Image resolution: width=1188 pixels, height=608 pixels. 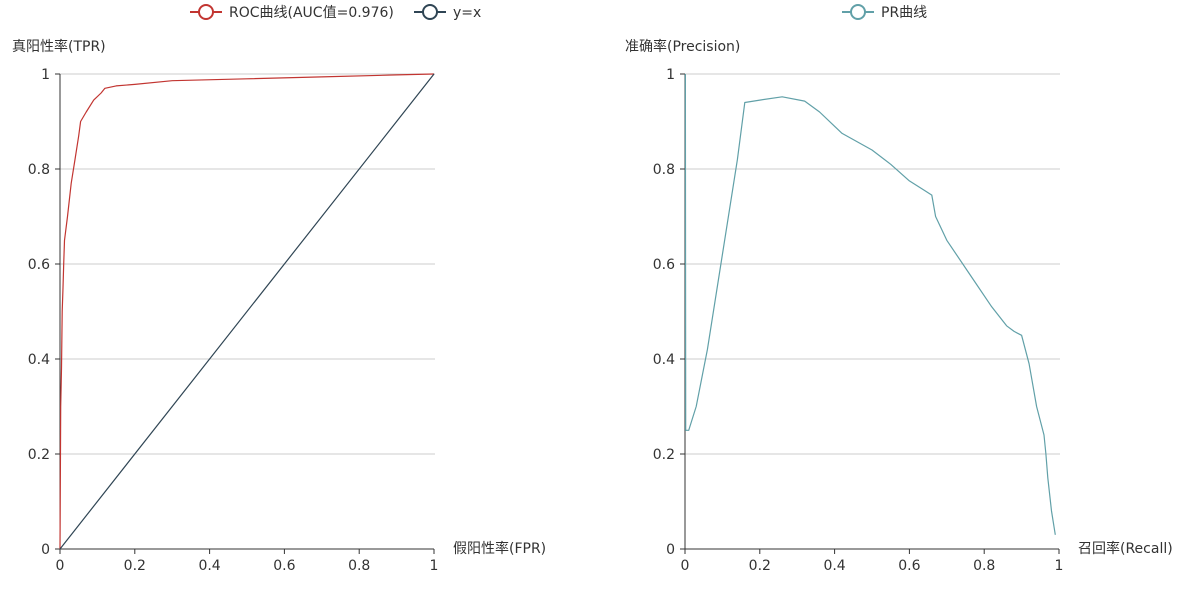 I want to click on roc-y-tick-label: 0.6, so click(x=39, y=265).